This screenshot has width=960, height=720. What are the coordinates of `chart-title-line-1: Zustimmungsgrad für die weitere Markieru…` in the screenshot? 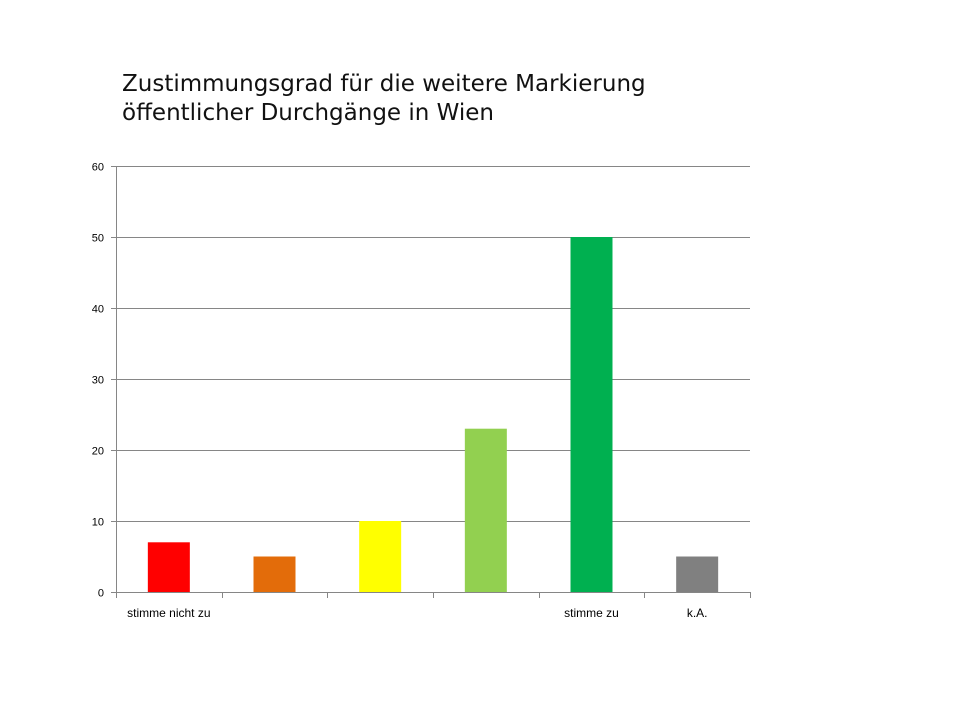 It's located at (384, 84).